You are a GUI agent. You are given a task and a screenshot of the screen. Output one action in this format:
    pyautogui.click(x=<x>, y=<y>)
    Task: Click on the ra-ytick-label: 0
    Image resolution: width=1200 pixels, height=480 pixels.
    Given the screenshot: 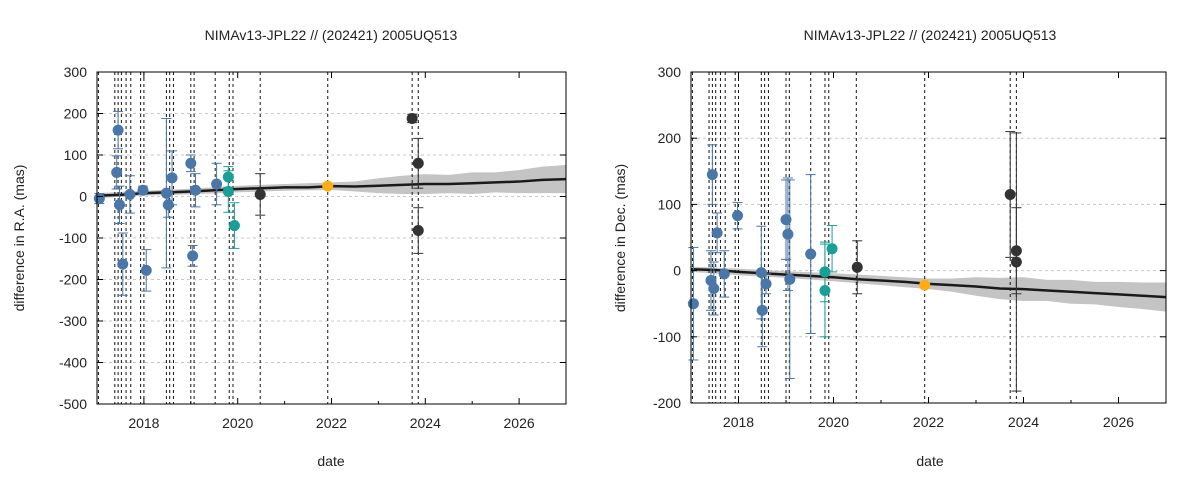 What is the action you would take?
    pyautogui.click(x=83, y=197)
    